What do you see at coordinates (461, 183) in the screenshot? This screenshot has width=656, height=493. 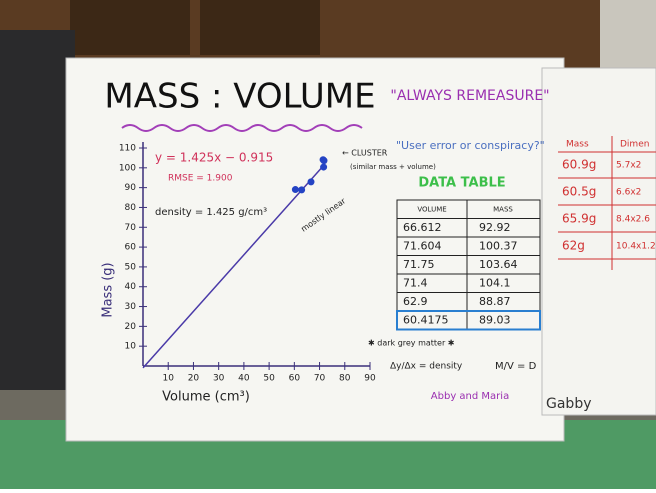 I see `table-title: DATA TABLE` at bounding box center [461, 183].